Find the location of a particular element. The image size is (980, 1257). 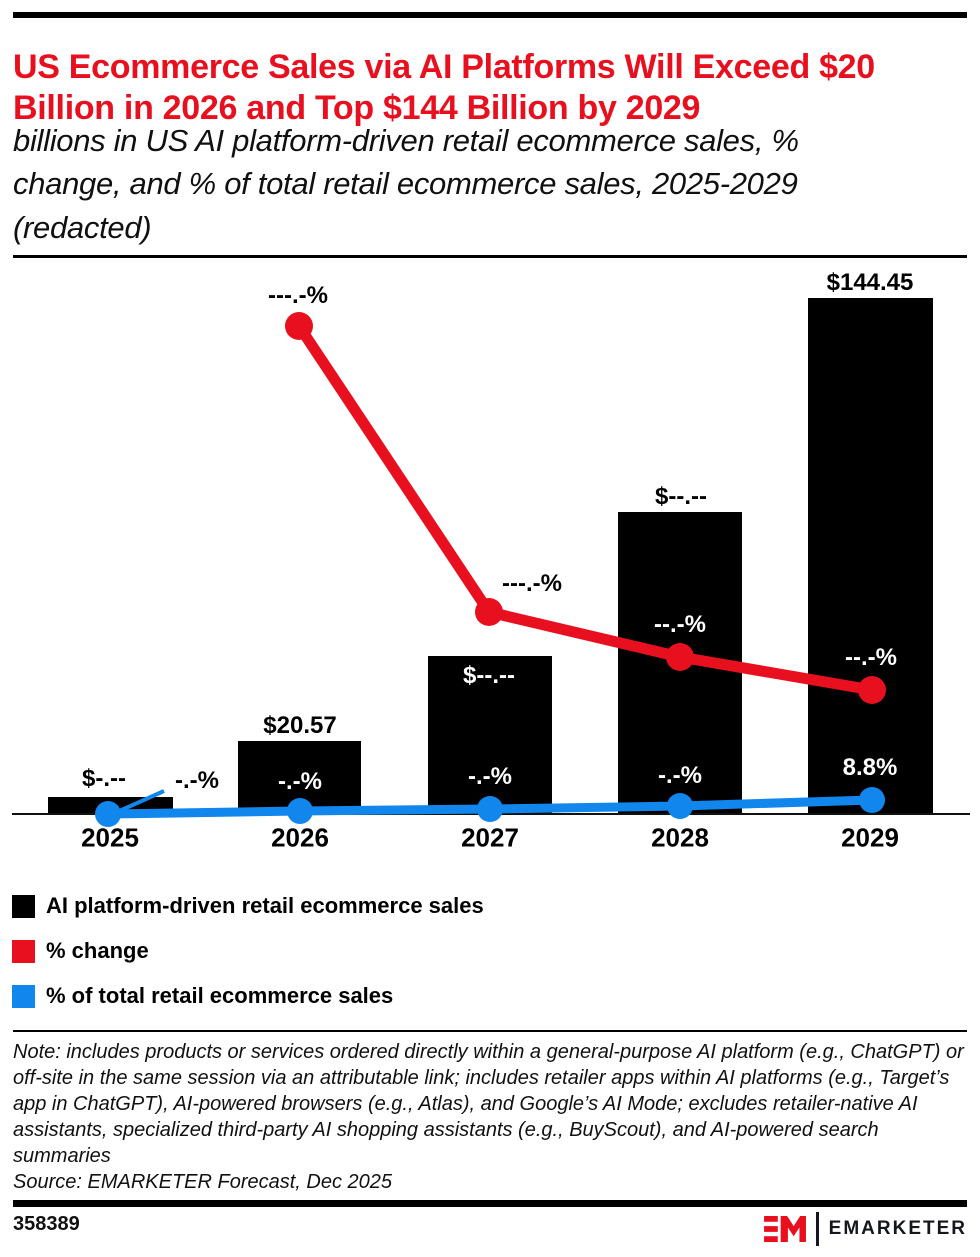

legend-swatch-black is located at coordinates (23, 906).